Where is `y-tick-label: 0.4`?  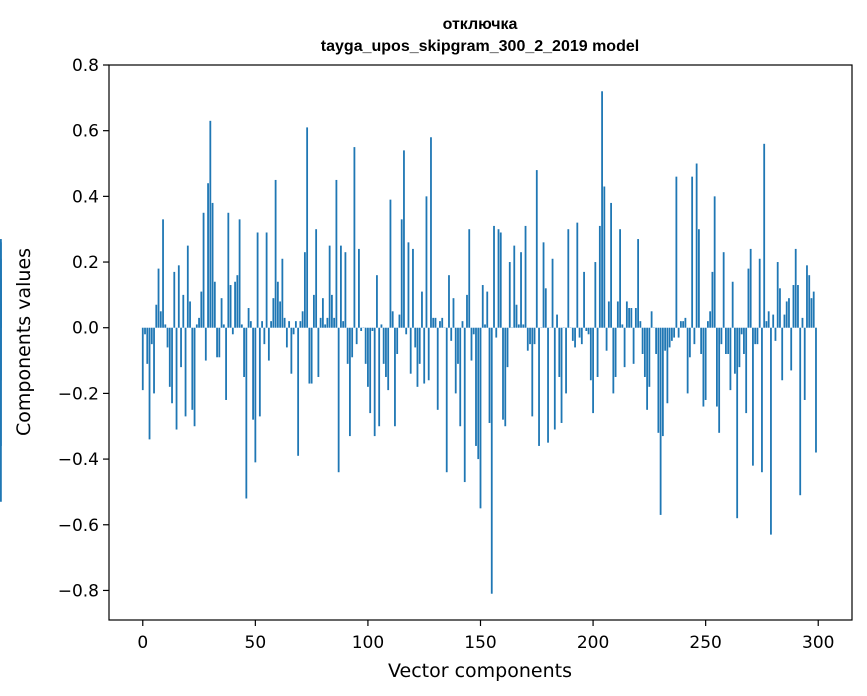
y-tick-label: 0.4 is located at coordinates (85, 197).